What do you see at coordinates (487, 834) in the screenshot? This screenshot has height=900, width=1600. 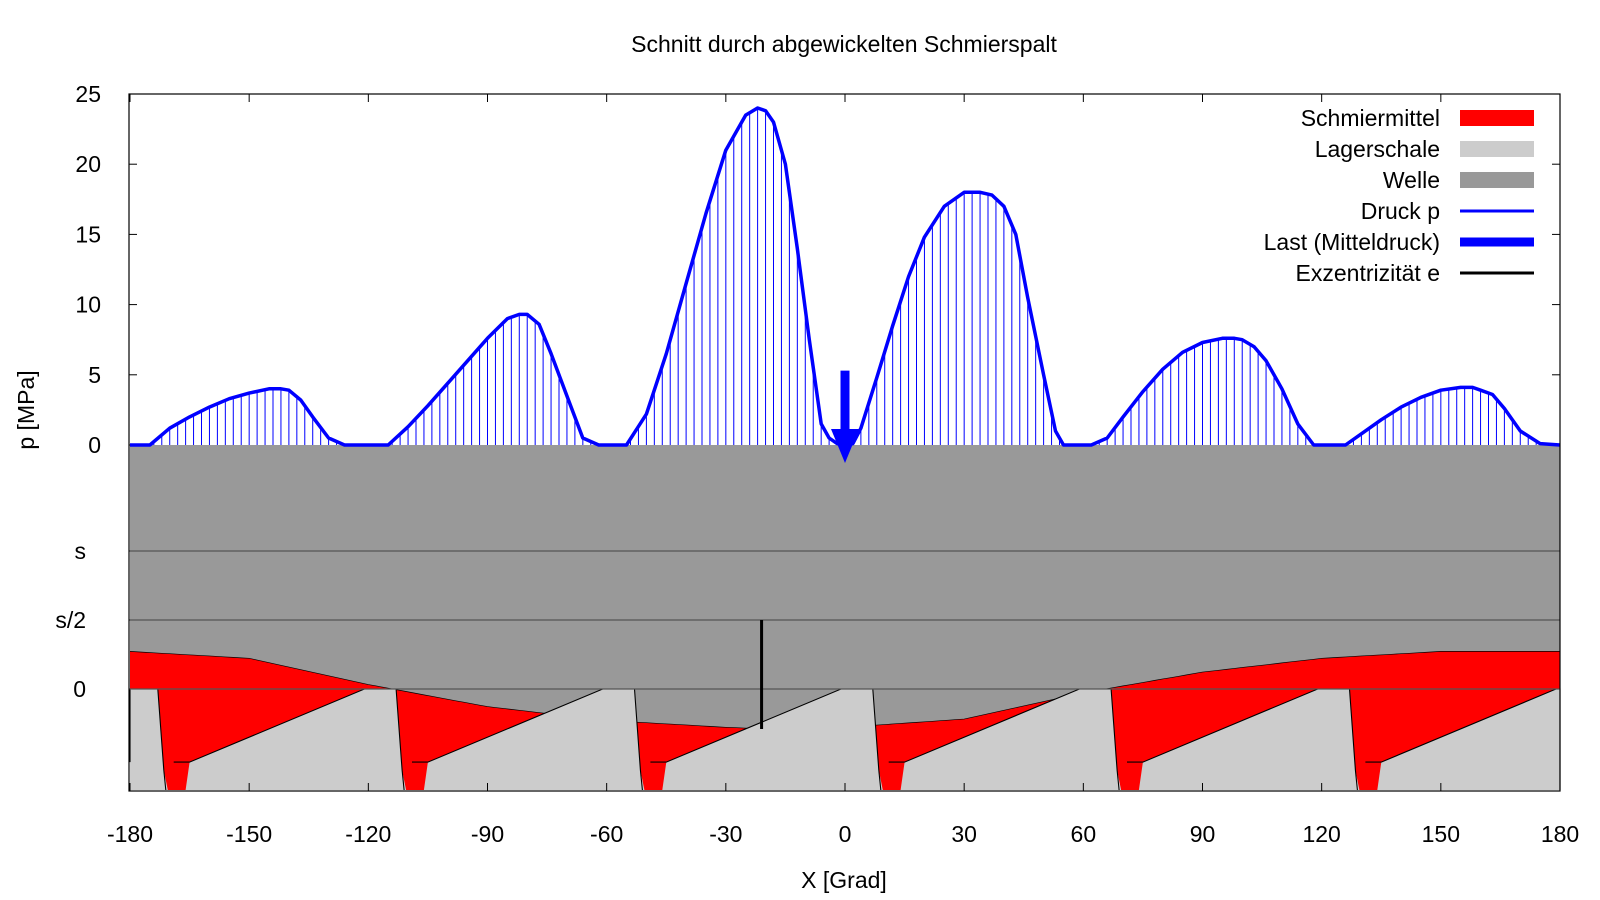 I see `x-tick-label: -90` at bounding box center [487, 834].